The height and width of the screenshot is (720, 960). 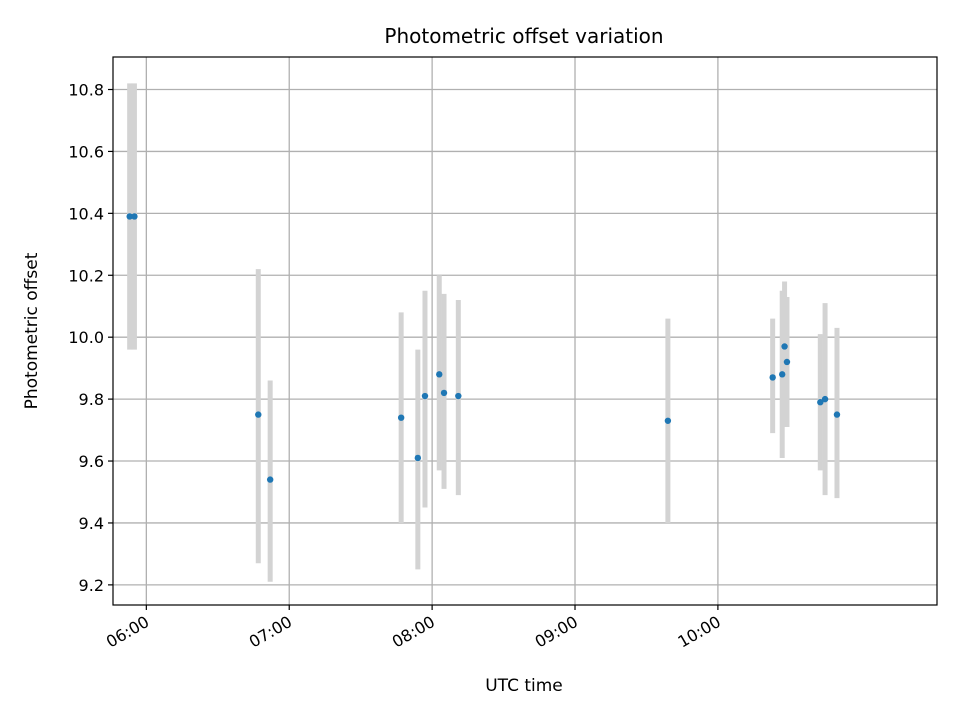 What do you see at coordinates (86, 90) in the screenshot?
I see `y-tick-label: 10.8` at bounding box center [86, 90].